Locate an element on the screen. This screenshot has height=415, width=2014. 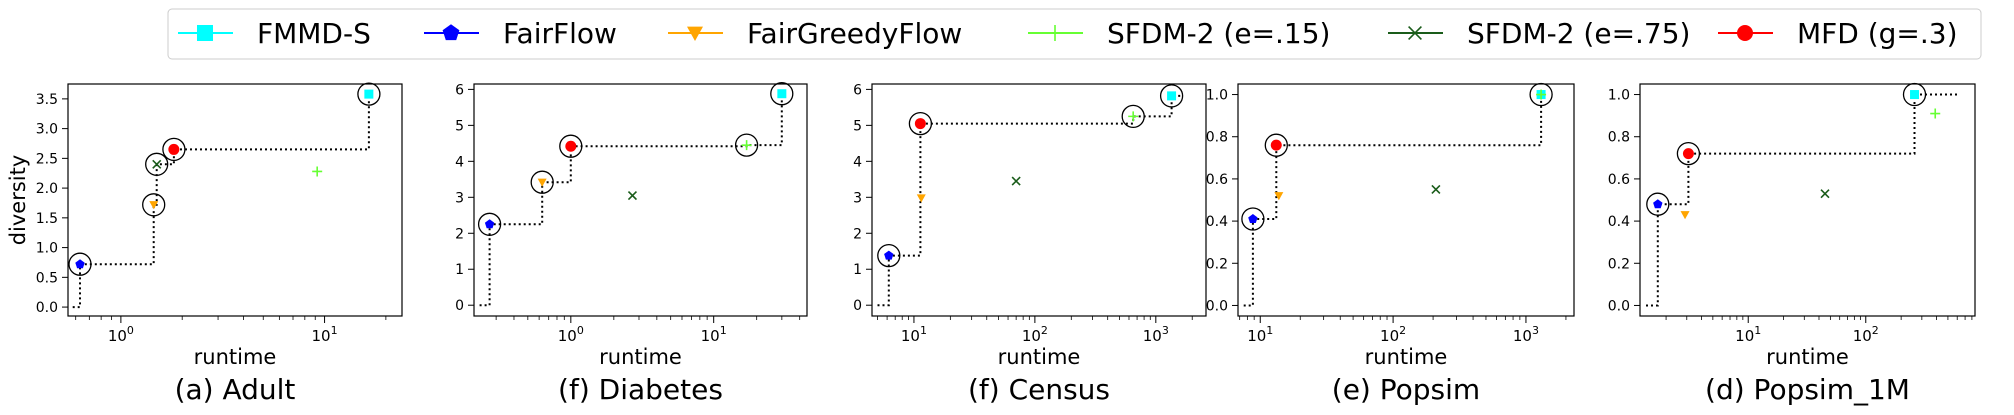
y-tick-label: 6 is located at coordinates (857, 90).